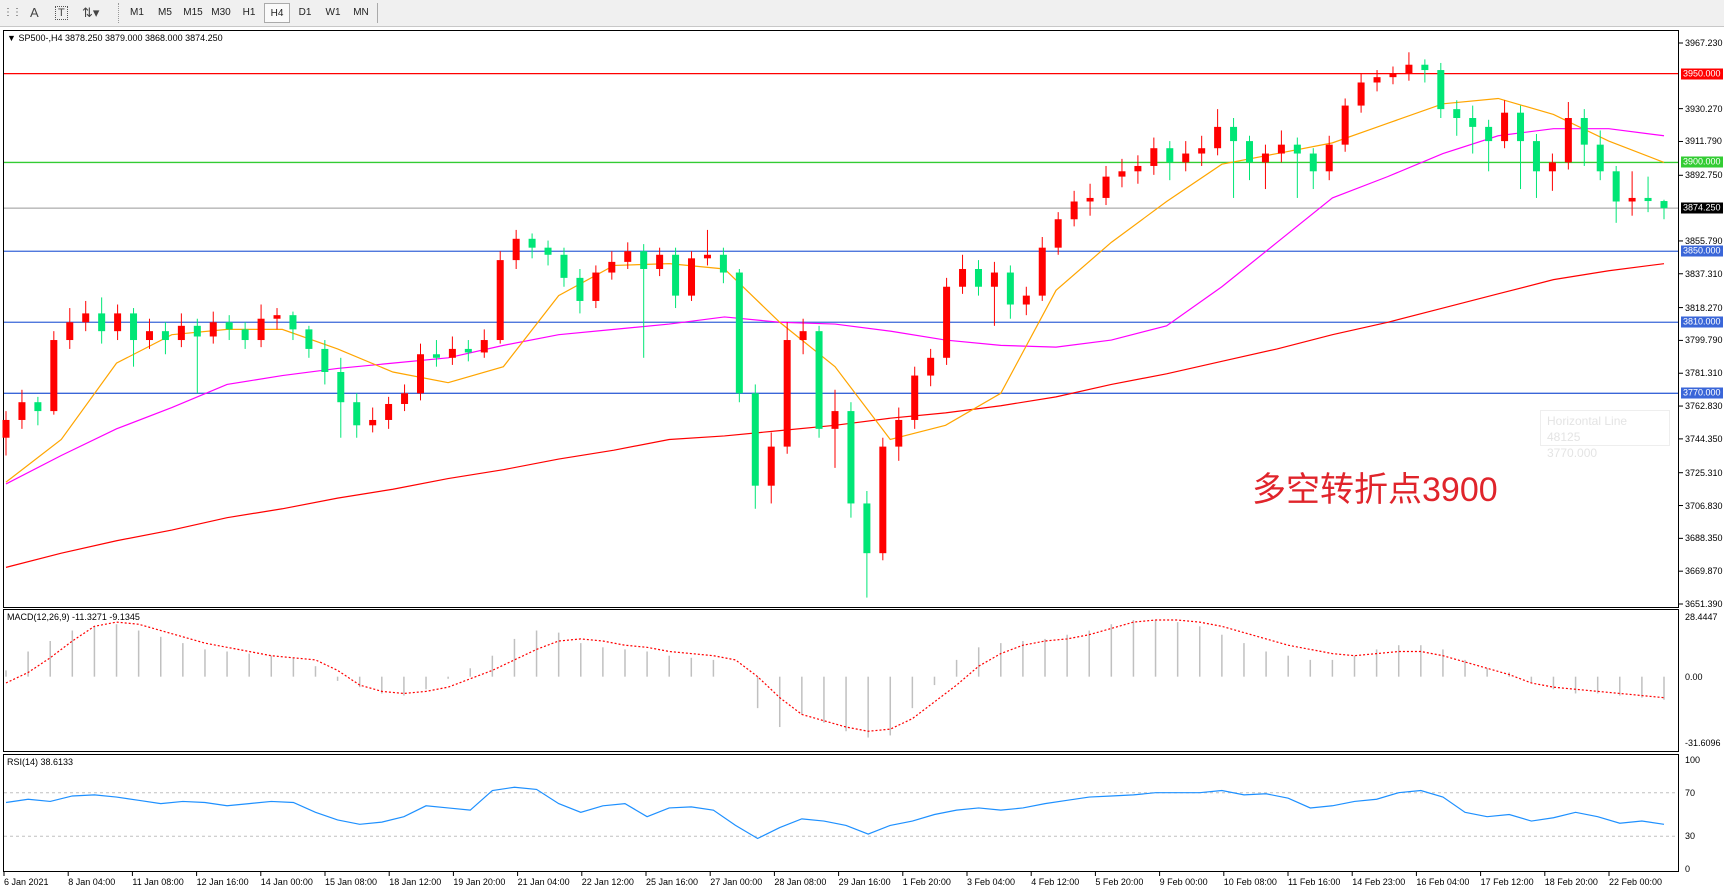 The width and height of the screenshot is (1724, 894). What do you see at coordinates (73, 617) in the screenshot?
I see `macd-label: MACD(12,26,9) -11.3271 -9.1345` at bounding box center [73, 617].